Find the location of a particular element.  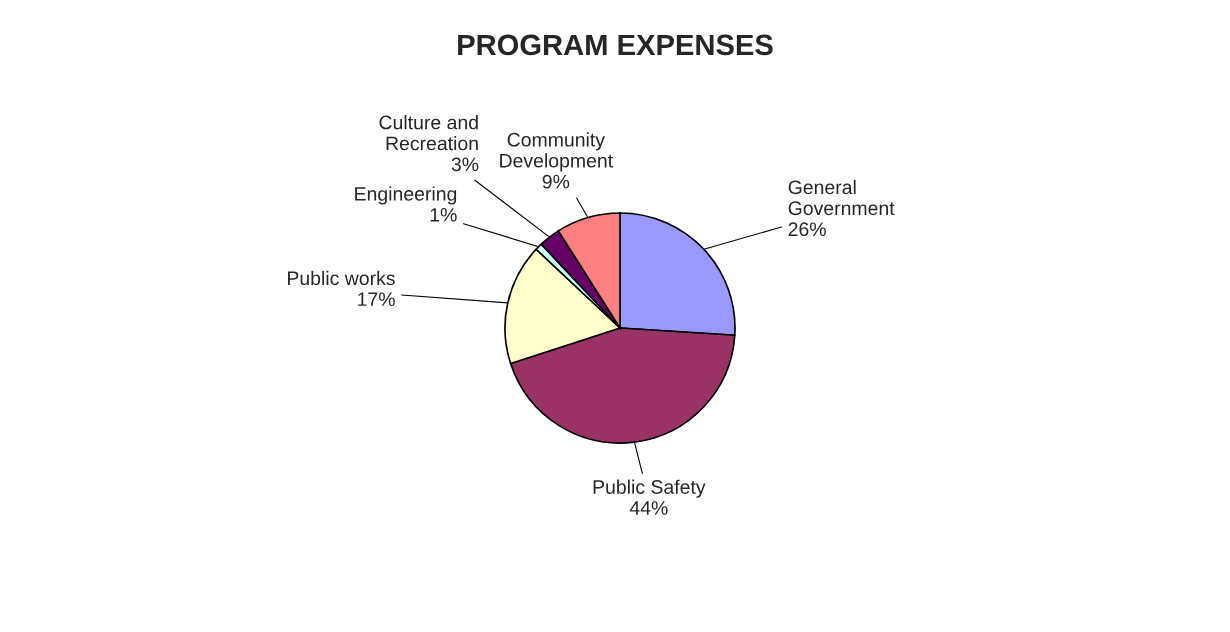

slice-label: Engineering is located at coordinates (406, 195).